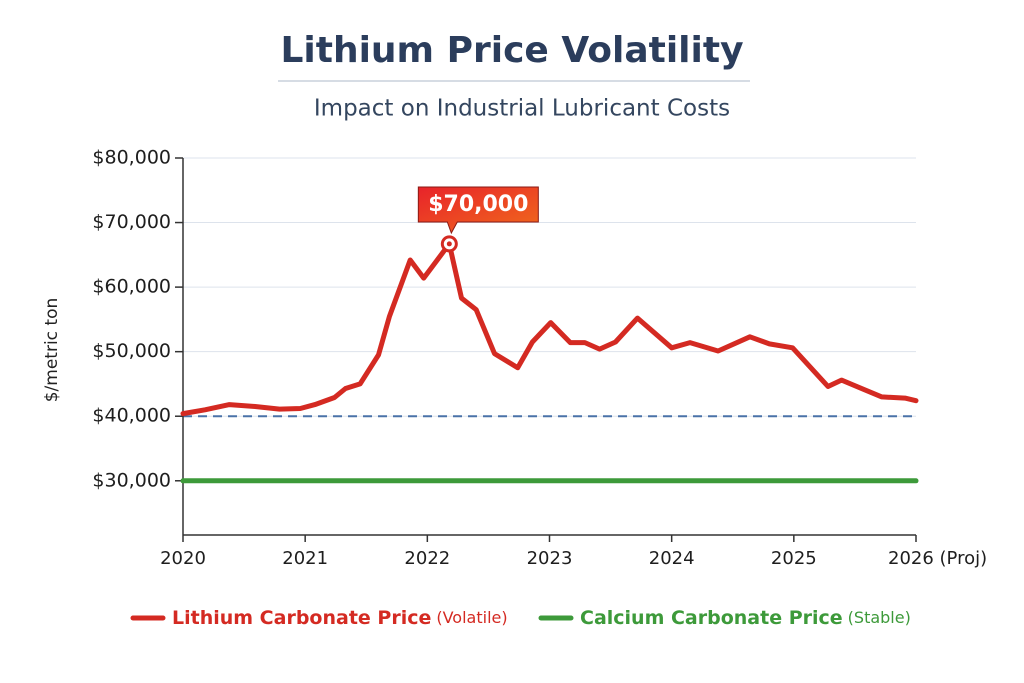  I want to click on legend-note: (Volatile), so click(471, 617).